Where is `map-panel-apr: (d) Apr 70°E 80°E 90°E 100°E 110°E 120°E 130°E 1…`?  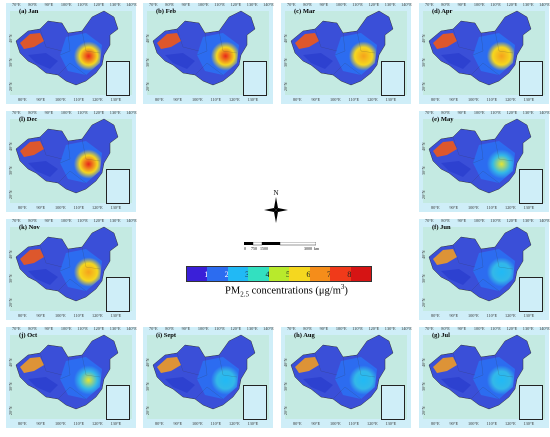
map-panel-apr: (d) Apr 70°E 80°E 90°E 100°E 110°E 120°E 130°E 1… is located at coordinates (484, 53).